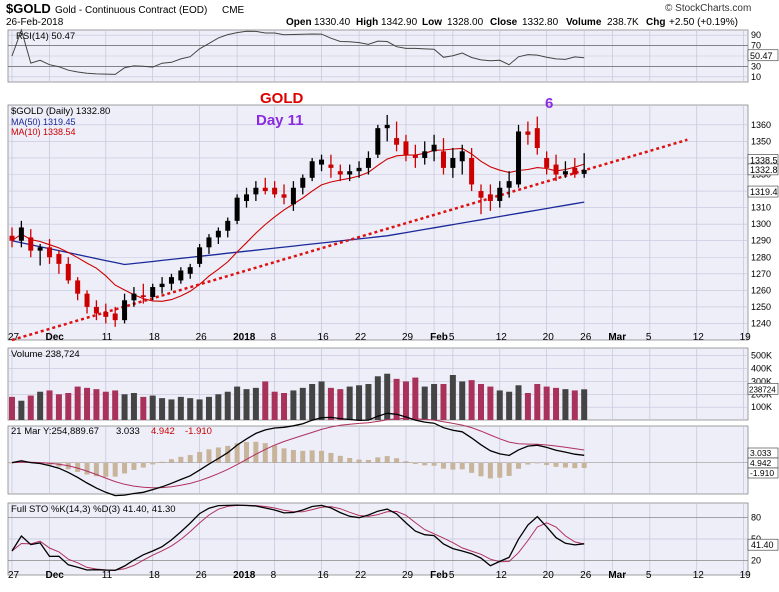 This screenshot has width=779, height=592. What do you see at coordinates (708, 8) in the screenshot?
I see `watermark: © StockCharts.com` at bounding box center [708, 8].